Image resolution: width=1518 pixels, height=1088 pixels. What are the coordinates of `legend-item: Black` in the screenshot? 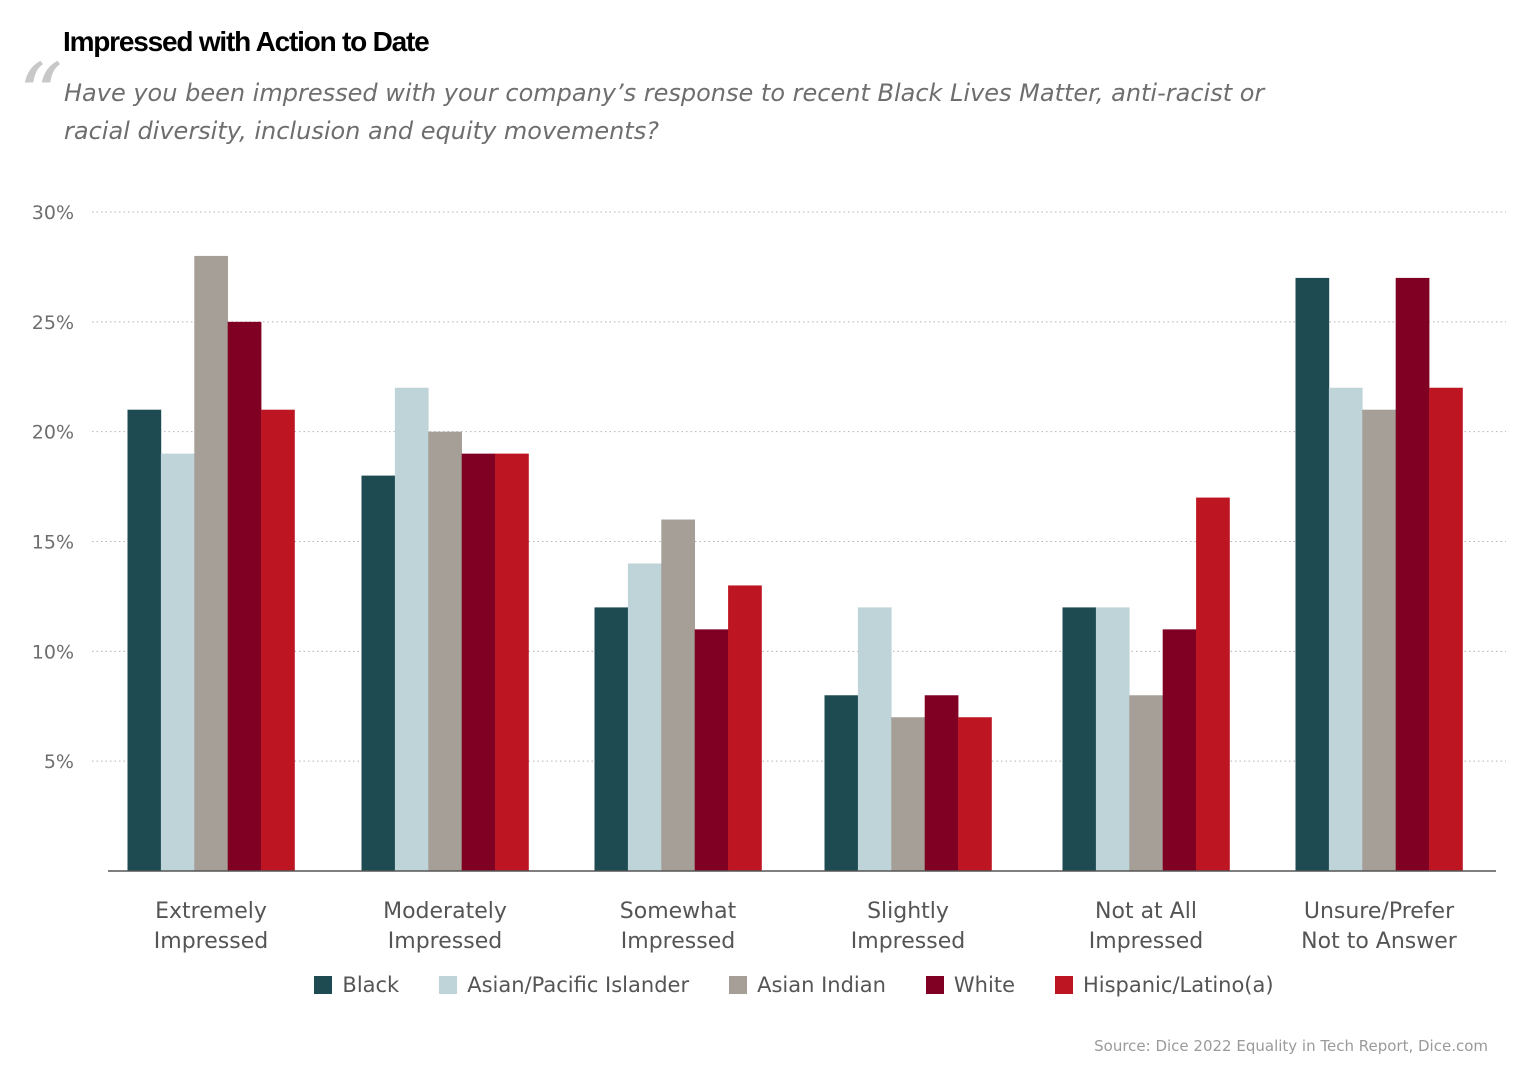 It's located at (356, 985).